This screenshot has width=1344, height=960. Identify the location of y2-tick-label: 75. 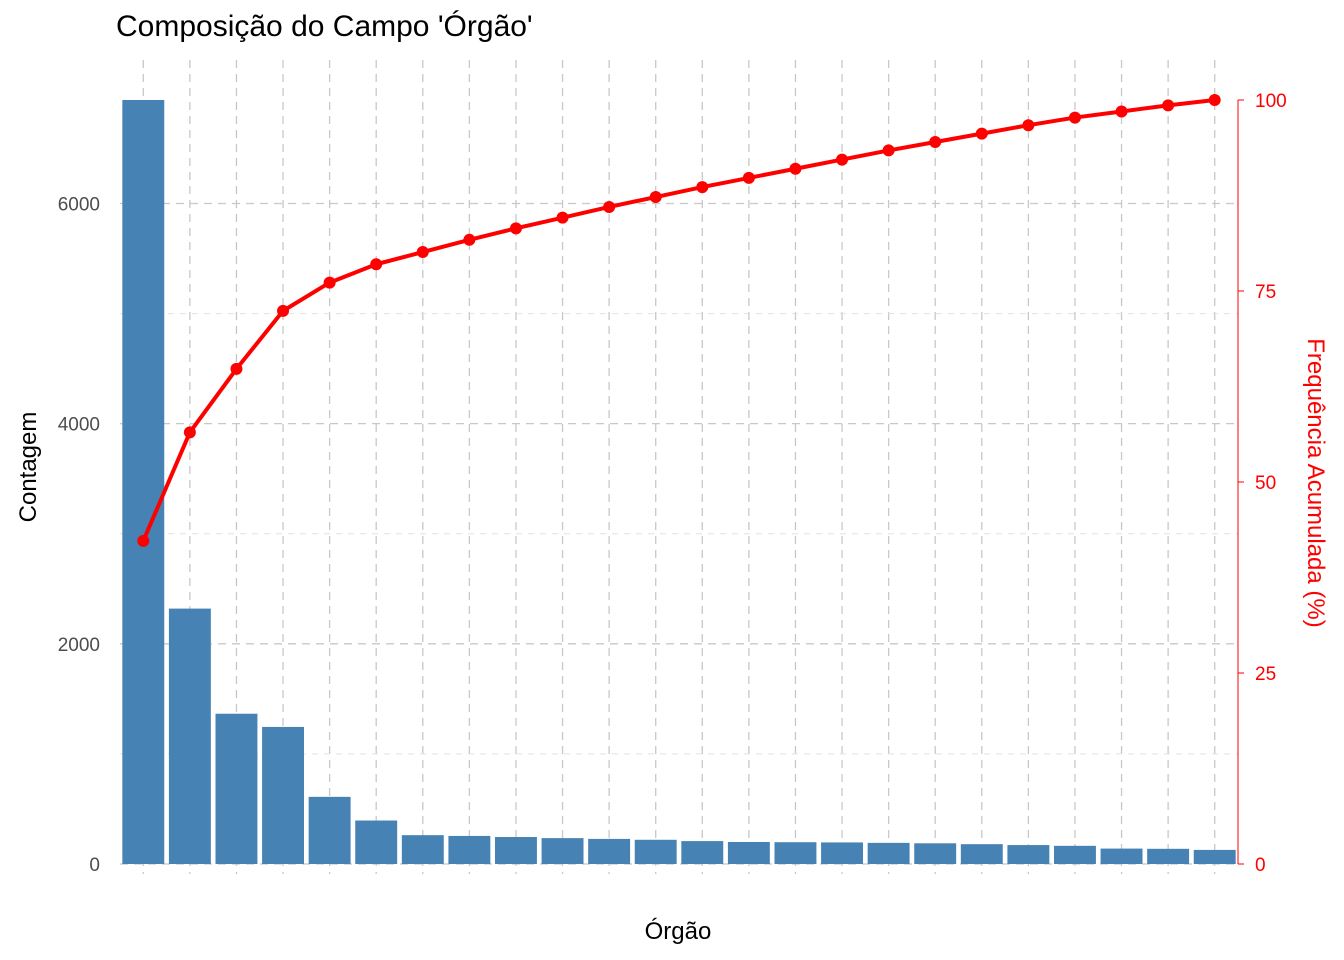
(1265, 292).